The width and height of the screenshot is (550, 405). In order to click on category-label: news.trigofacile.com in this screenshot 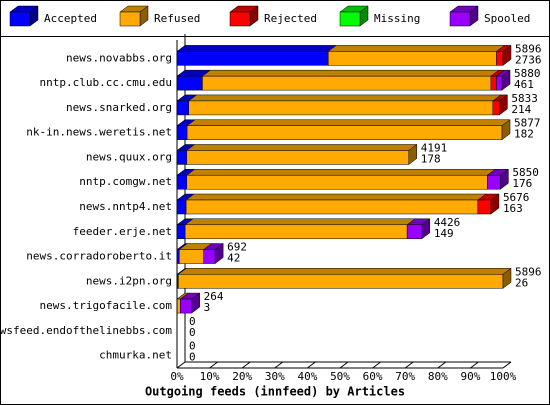, I will do `click(106, 305)`.